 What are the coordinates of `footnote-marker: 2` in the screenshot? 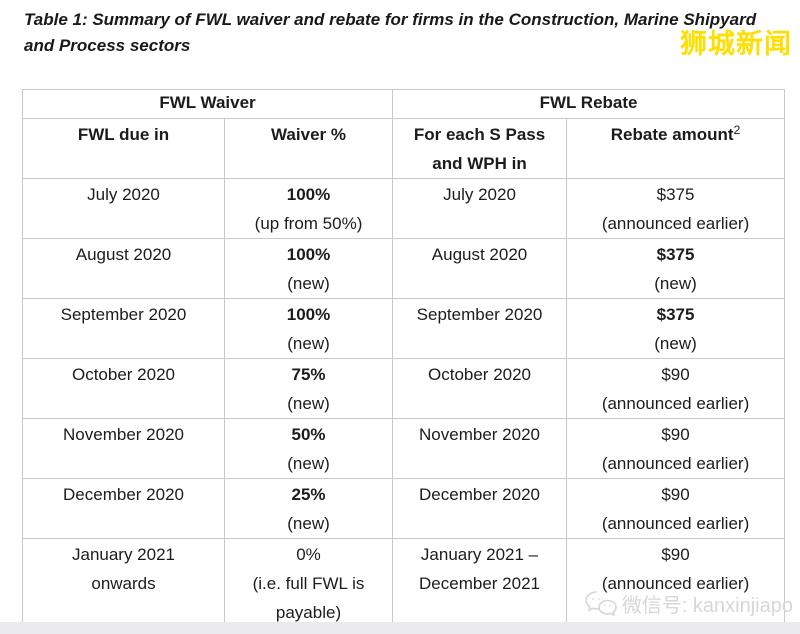 It's located at (737, 130).